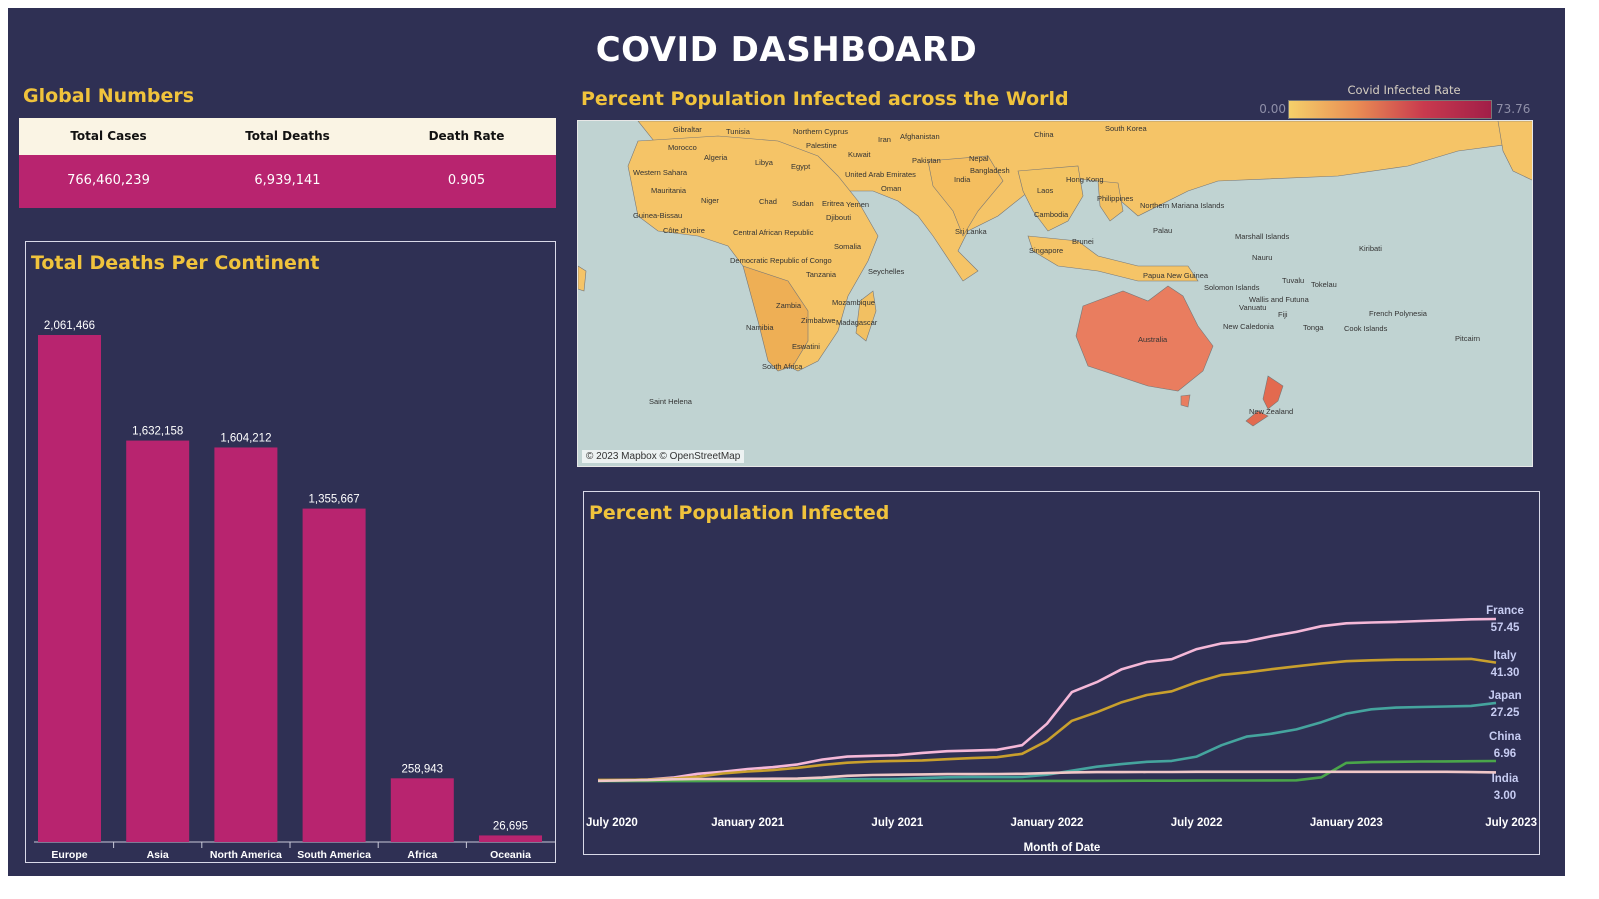 The image size is (1599, 899). What do you see at coordinates (880, 174) in the screenshot?
I see `map-label-united-arab-emirates: United Arab Emirates` at bounding box center [880, 174].